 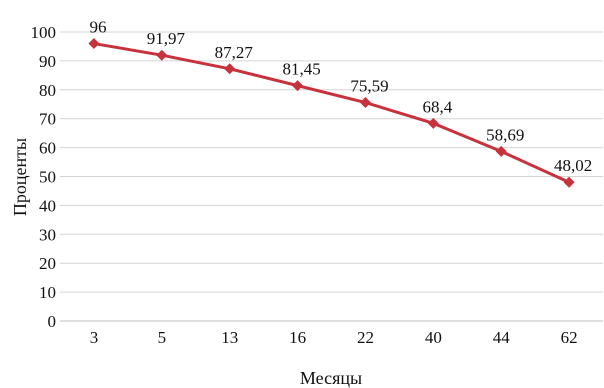 What do you see at coordinates (47, 205) in the screenshot?
I see `y-tick-label: 40` at bounding box center [47, 205].